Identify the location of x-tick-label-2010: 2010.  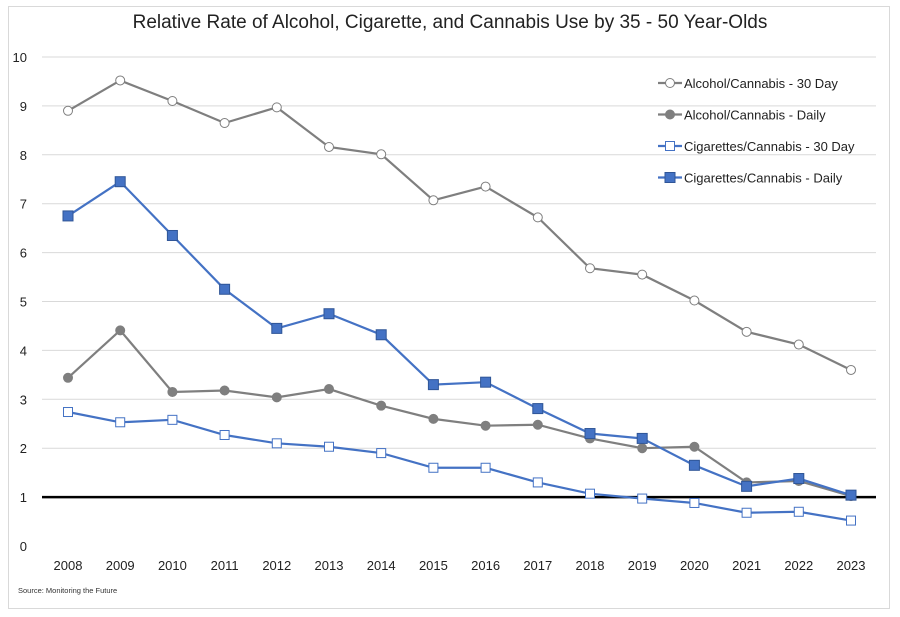
(172, 565).